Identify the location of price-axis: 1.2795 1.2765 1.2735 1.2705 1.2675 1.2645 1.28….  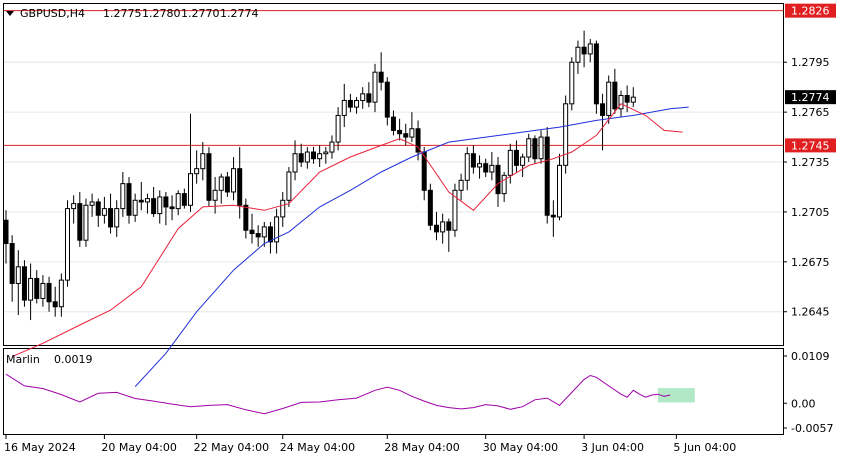
(809, 161).